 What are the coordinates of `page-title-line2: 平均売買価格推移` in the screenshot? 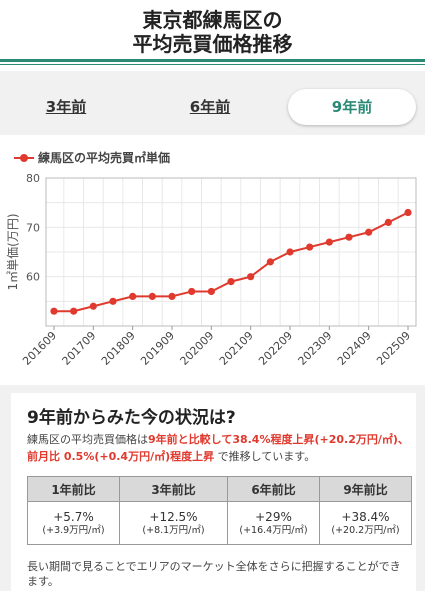 It's located at (212, 44).